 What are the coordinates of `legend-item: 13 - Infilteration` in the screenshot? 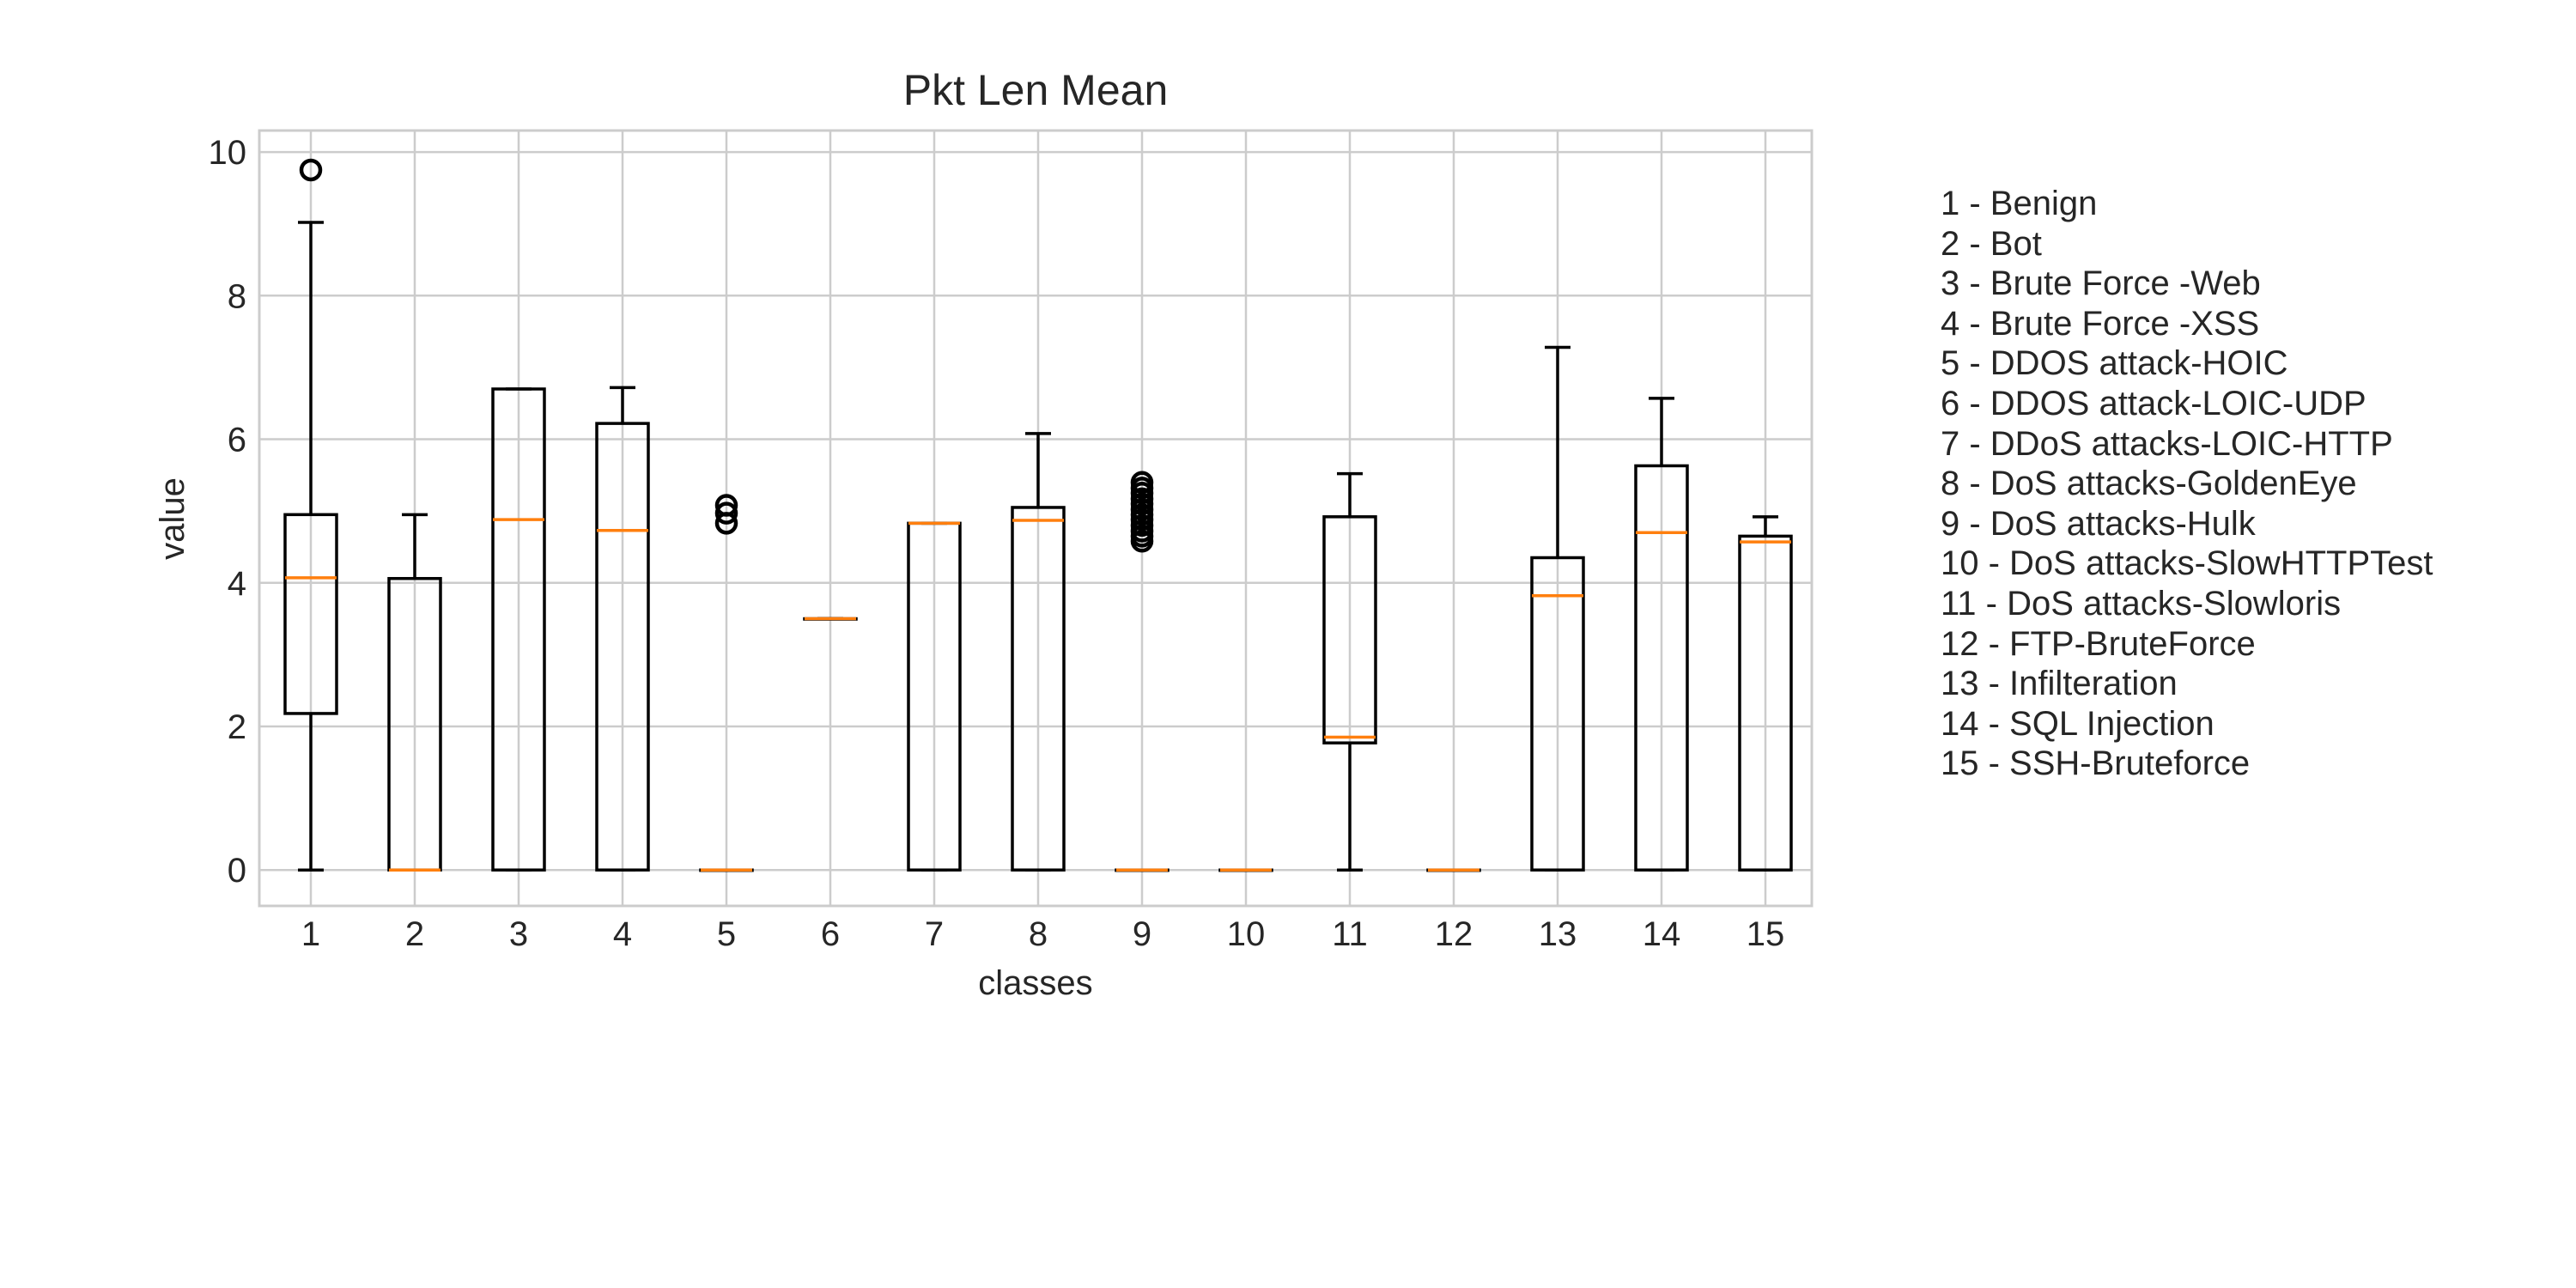 It's located at (2060, 684).